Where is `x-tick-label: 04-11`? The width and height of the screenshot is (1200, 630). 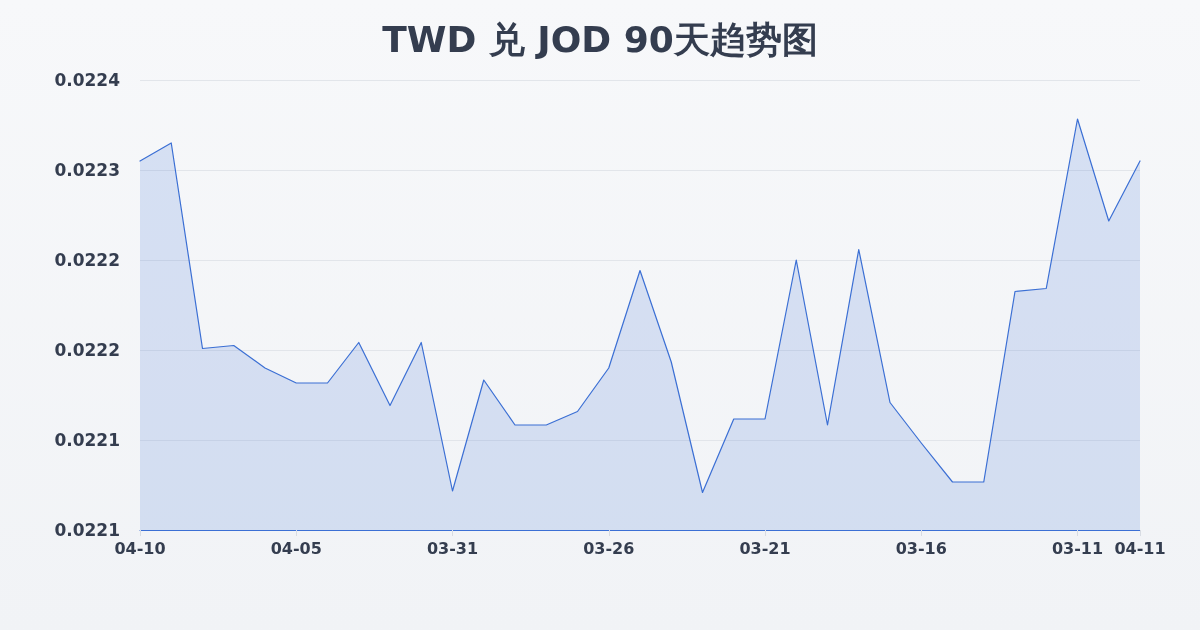 x-tick-label: 04-11 is located at coordinates (1140, 548).